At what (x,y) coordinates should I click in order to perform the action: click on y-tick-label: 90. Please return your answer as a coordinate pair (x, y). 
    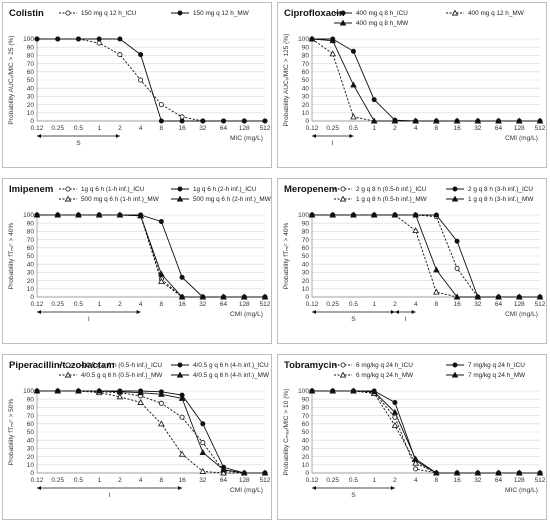
    Looking at the image, I should click on (31, 47).